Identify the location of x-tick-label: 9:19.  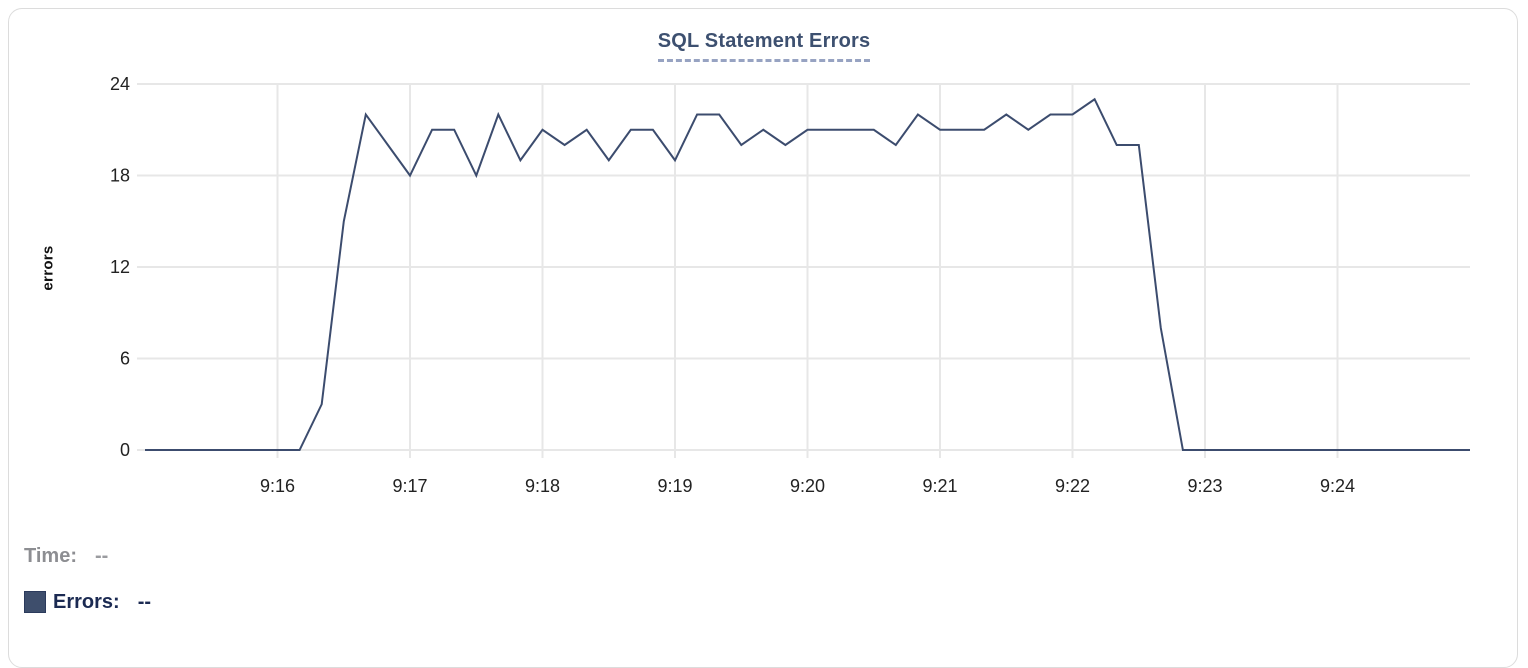
(674, 486).